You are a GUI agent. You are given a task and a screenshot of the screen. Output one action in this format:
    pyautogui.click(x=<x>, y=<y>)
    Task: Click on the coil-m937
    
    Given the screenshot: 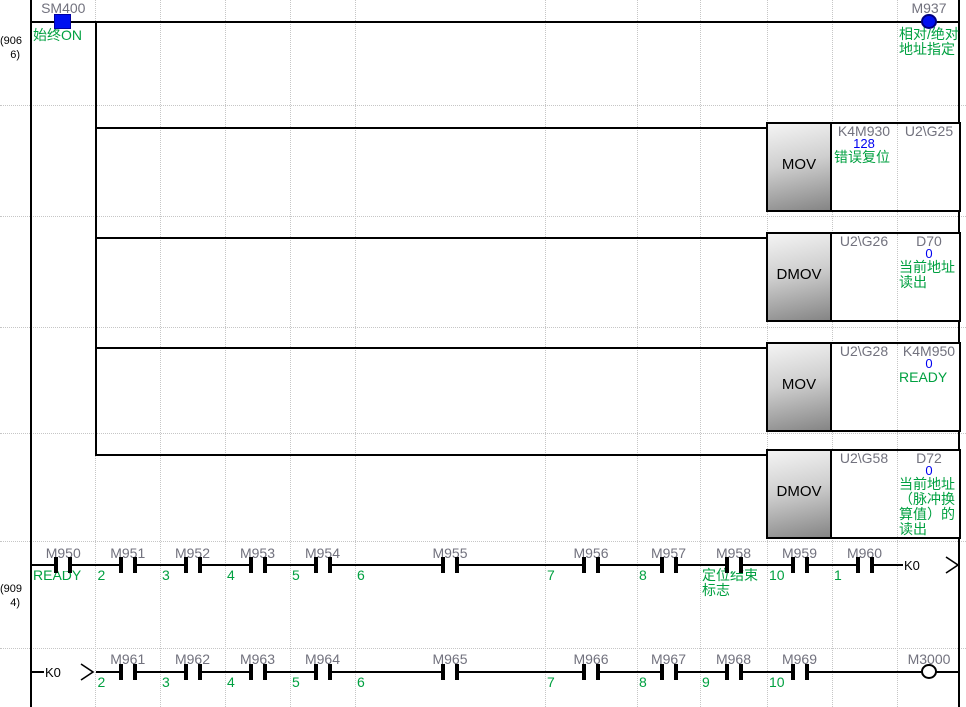 What is the action you would take?
    pyautogui.click(x=929, y=22)
    